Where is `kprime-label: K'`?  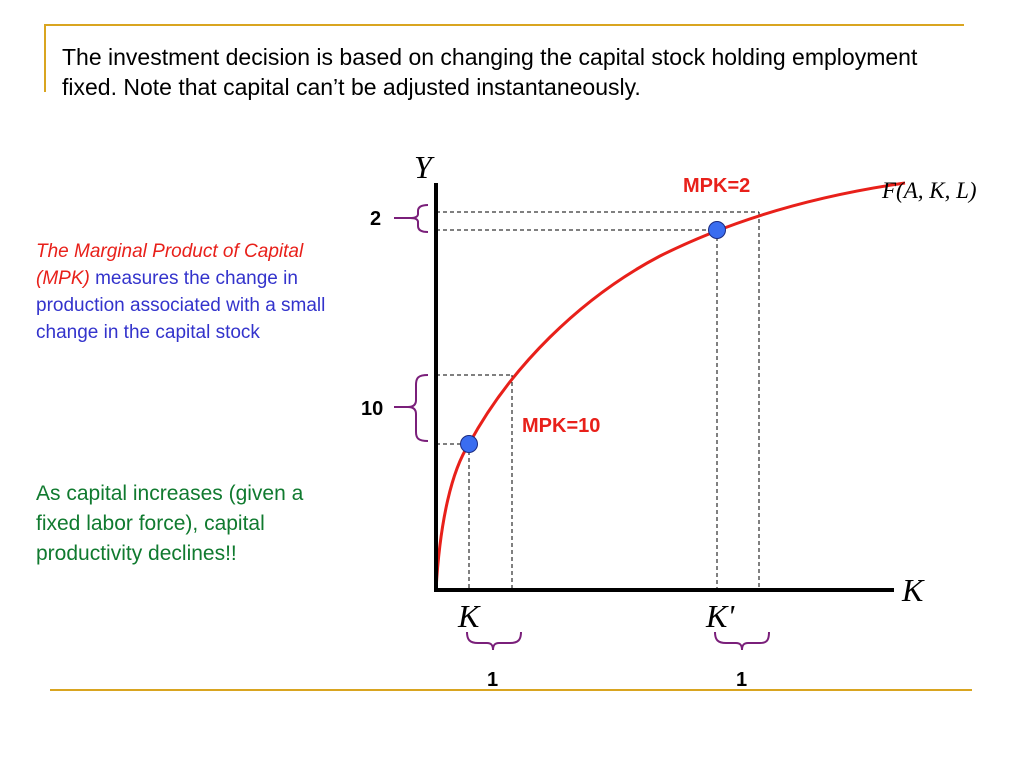 kprime-label: K' is located at coordinates (720, 616).